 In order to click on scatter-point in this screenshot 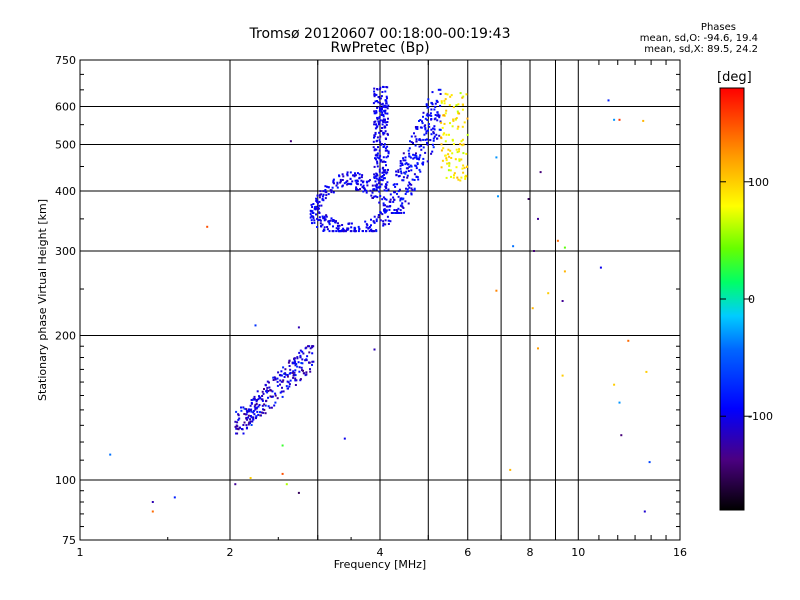, I will do `click(619, 402)`.